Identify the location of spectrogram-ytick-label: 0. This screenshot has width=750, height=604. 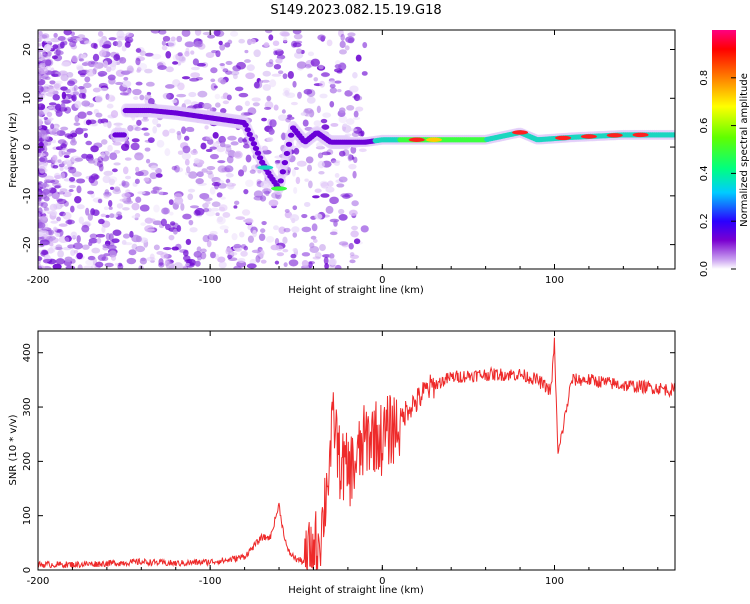
(27, 147).